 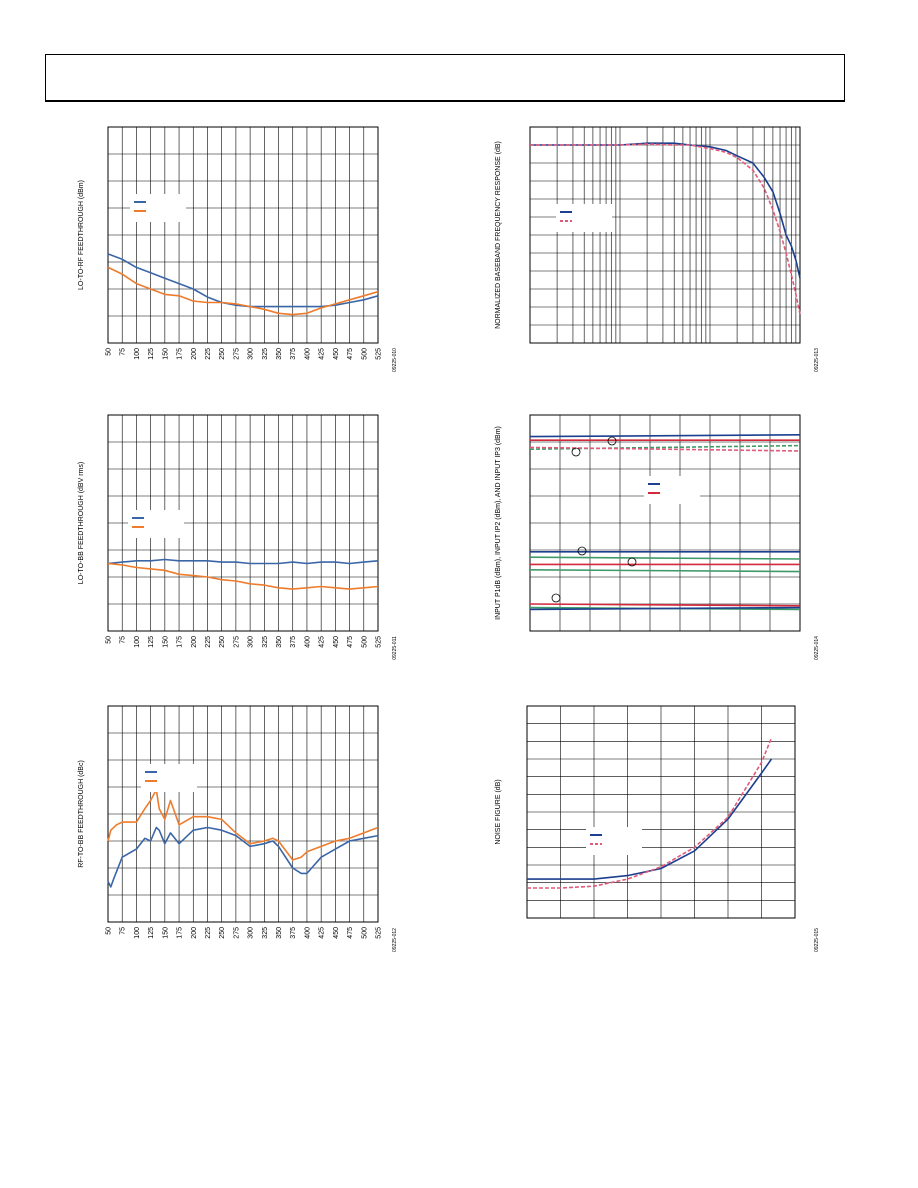 What do you see at coordinates (498, 811) in the screenshot?
I see `y-axis-label: NOISE FIGURE (dB)` at bounding box center [498, 811].